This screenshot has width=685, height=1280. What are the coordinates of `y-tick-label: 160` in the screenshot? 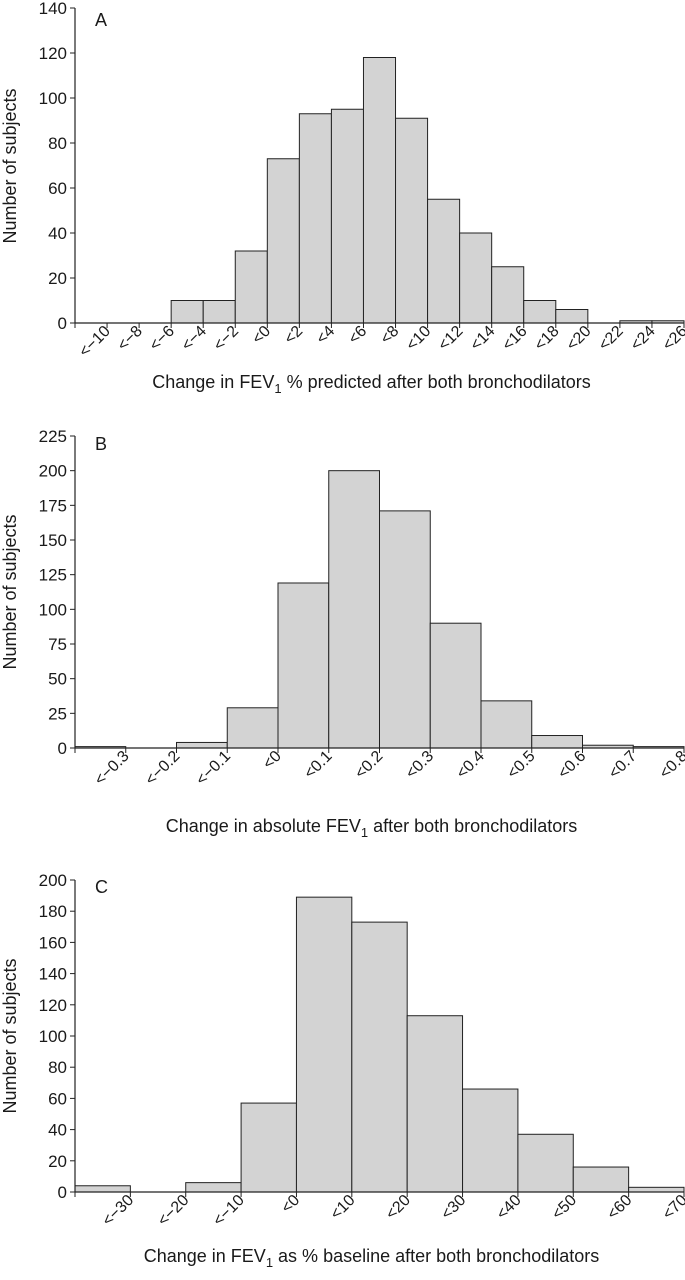 It's located at (53, 942).